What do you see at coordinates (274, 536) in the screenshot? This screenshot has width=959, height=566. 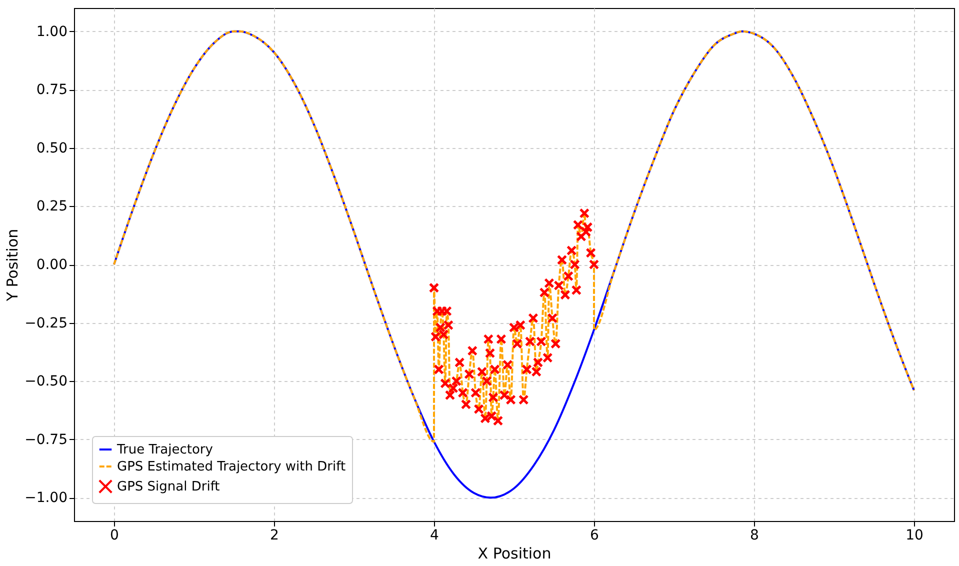 I see `x-tick-label: 2` at bounding box center [274, 536].